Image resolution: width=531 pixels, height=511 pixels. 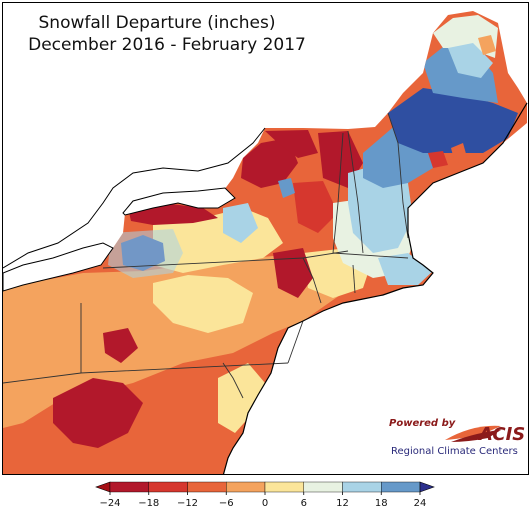 I want to click on colorbar-tick-label: 18, so click(x=381, y=503).